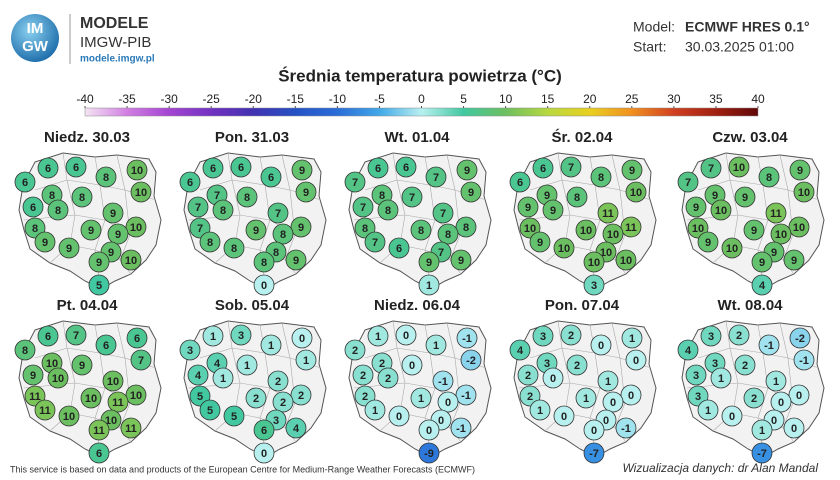  What do you see at coordinates (127, 99) in the screenshot?
I see `colorbar-tick-label: -35` at bounding box center [127, 99].